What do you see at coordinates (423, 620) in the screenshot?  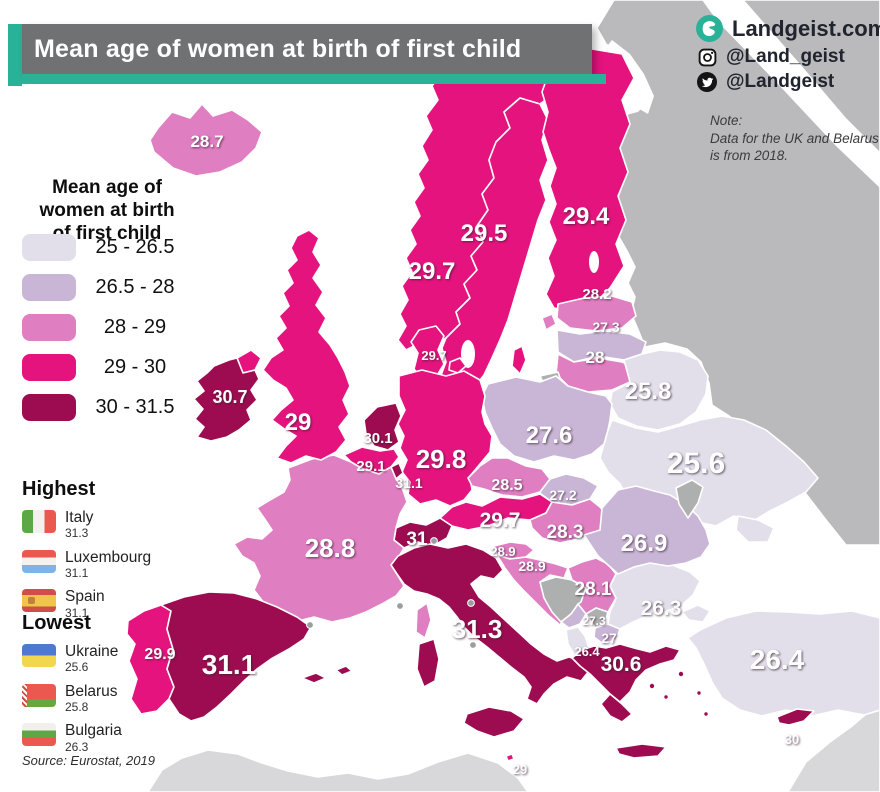 I see `island-corsica` at bounding box center [423, 620].